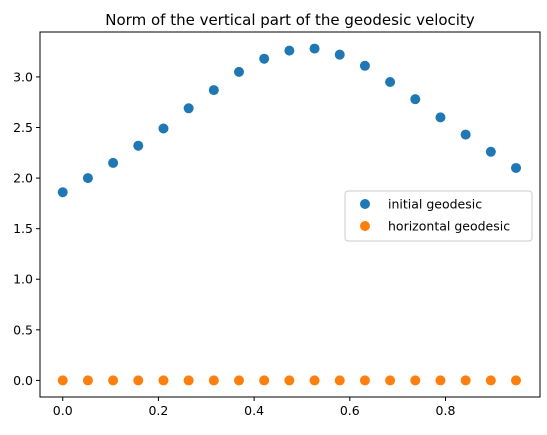  What do you see at coordinates (23, 329) in the screenshot?
I see `y-tick-label: 0.5` at bounding box center [23, 329].